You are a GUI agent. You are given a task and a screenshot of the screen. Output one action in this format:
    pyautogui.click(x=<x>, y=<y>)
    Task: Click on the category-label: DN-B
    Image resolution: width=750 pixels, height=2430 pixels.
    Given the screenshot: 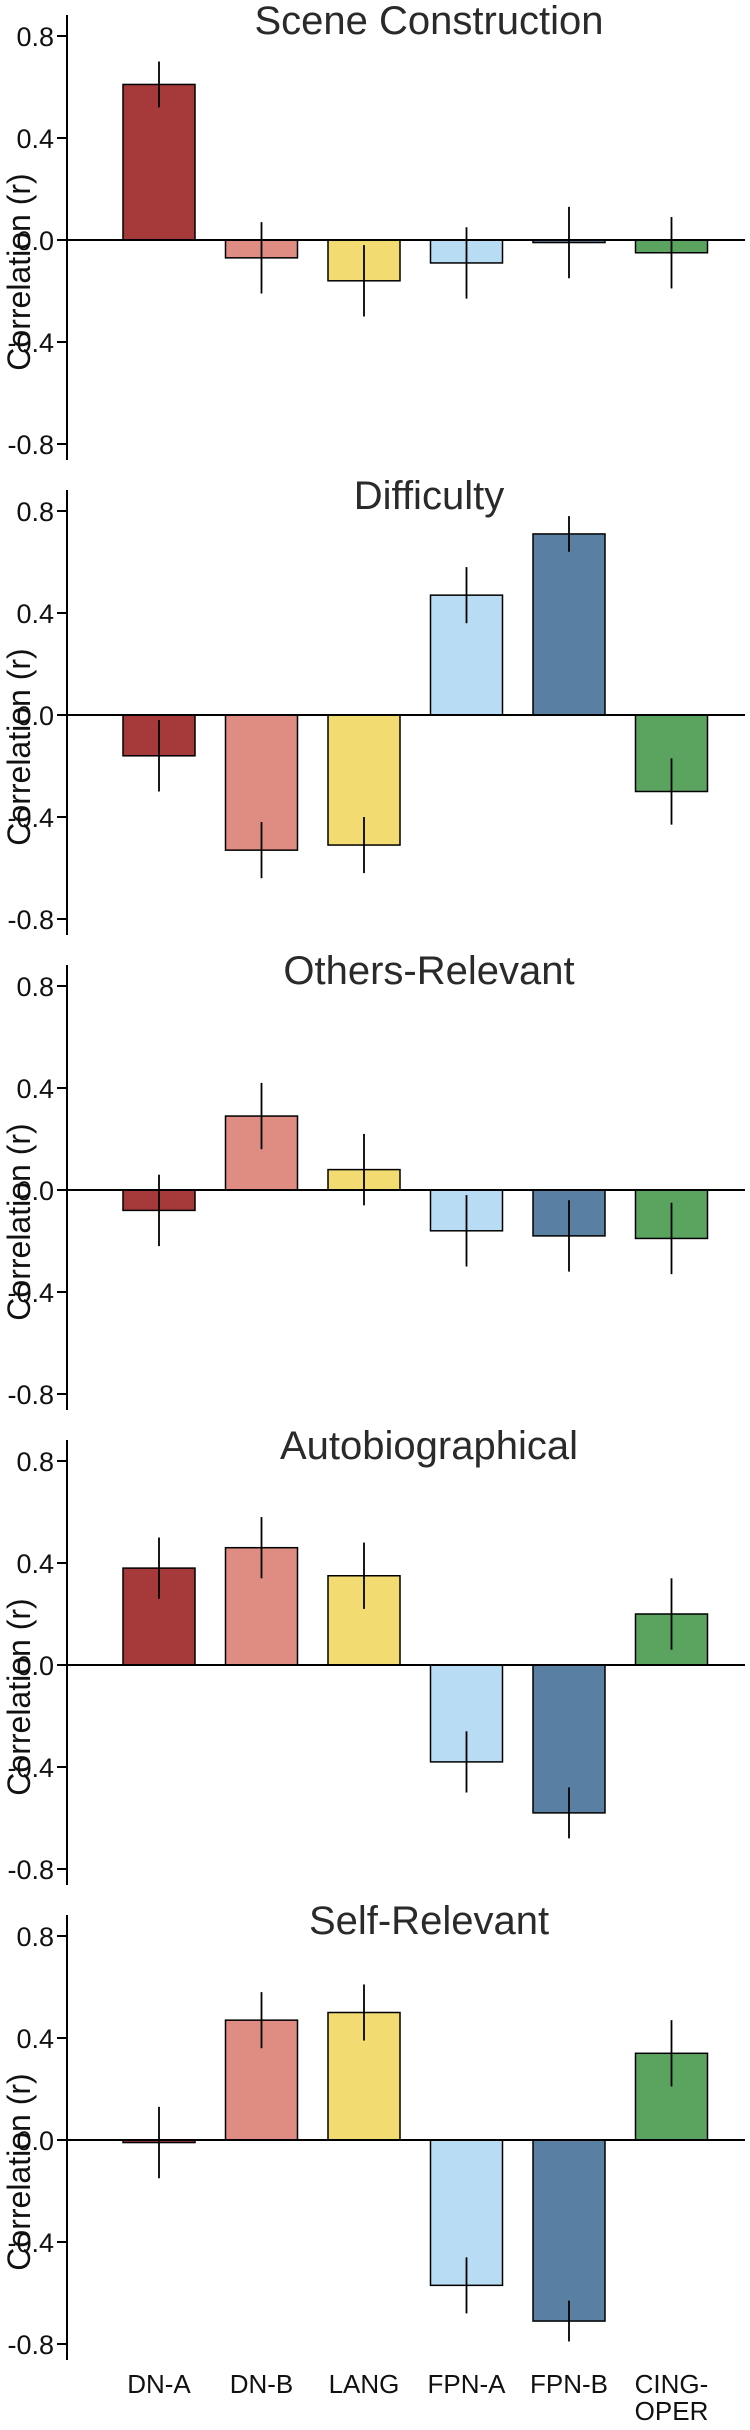 What is the action you would take?
    pyautogui.click(x=262, y=2384)
    